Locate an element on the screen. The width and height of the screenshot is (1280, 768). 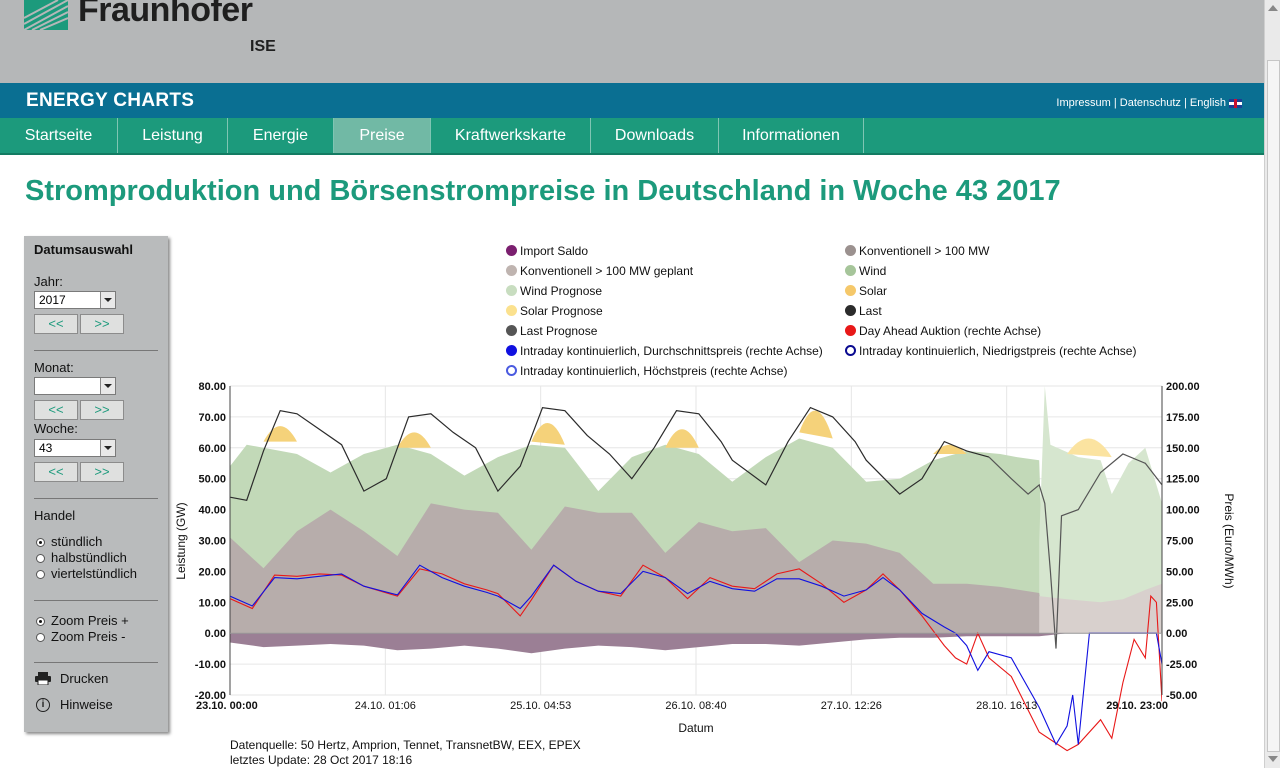
y-tick-label-right: 125.00 is located at coordinates (1183, 480).